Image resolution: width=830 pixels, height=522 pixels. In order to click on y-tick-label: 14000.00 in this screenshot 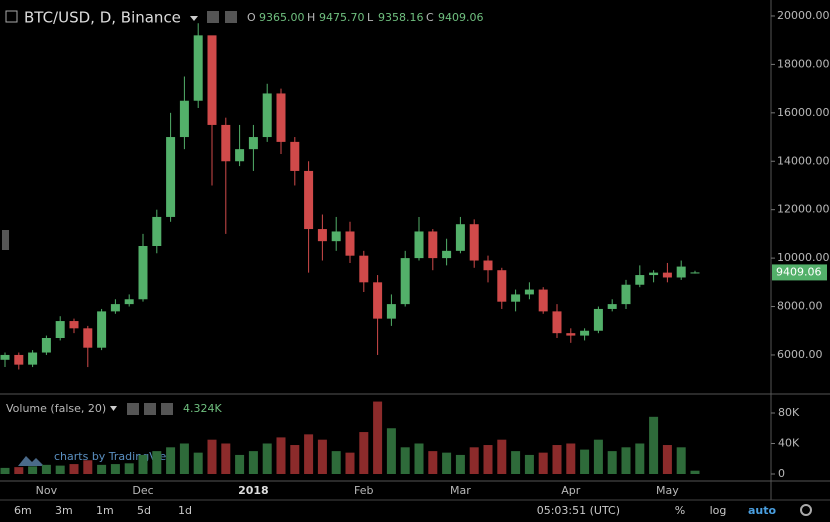, I will do `click(803, 160)`.